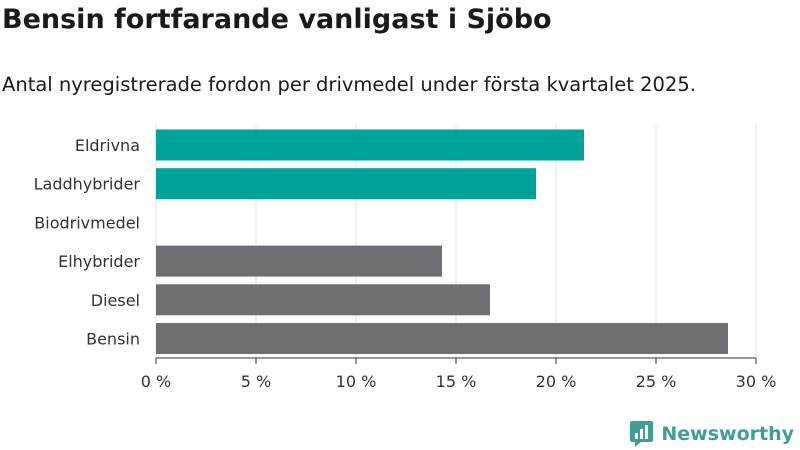  I want to click on bar-eldrivna, so click(370, 145).